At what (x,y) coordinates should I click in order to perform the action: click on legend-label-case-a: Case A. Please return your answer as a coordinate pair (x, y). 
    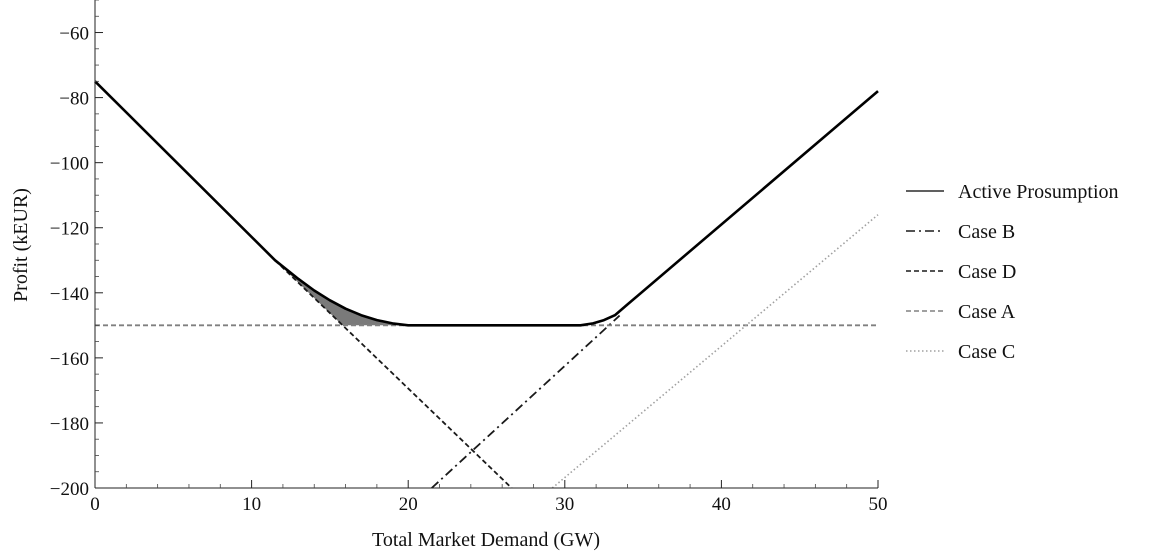
    Looking at the image, I should click on (987, 312).